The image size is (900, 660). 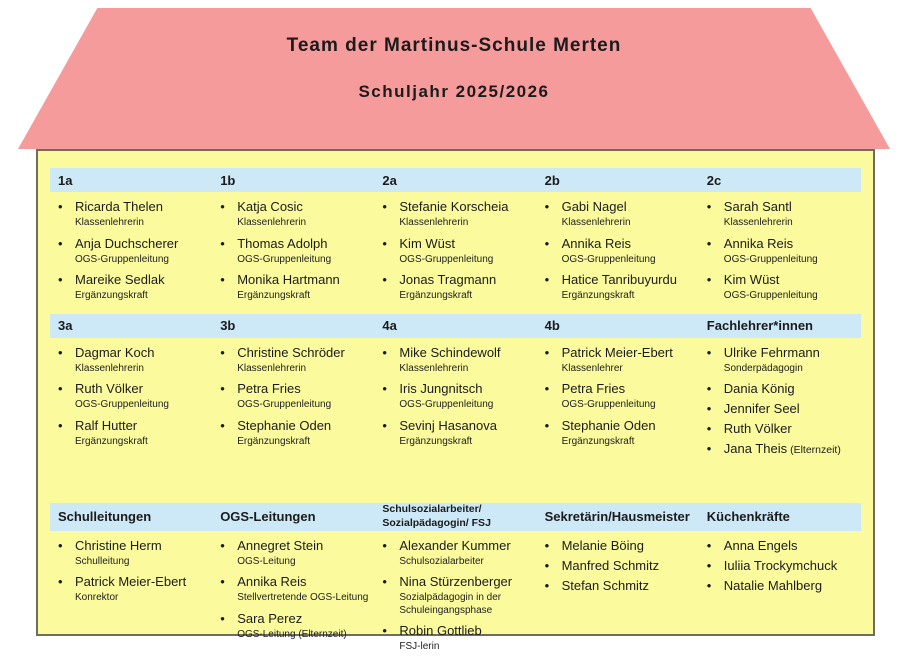 I want to click on column-header-line: 1b, so click(x=228, y=180).